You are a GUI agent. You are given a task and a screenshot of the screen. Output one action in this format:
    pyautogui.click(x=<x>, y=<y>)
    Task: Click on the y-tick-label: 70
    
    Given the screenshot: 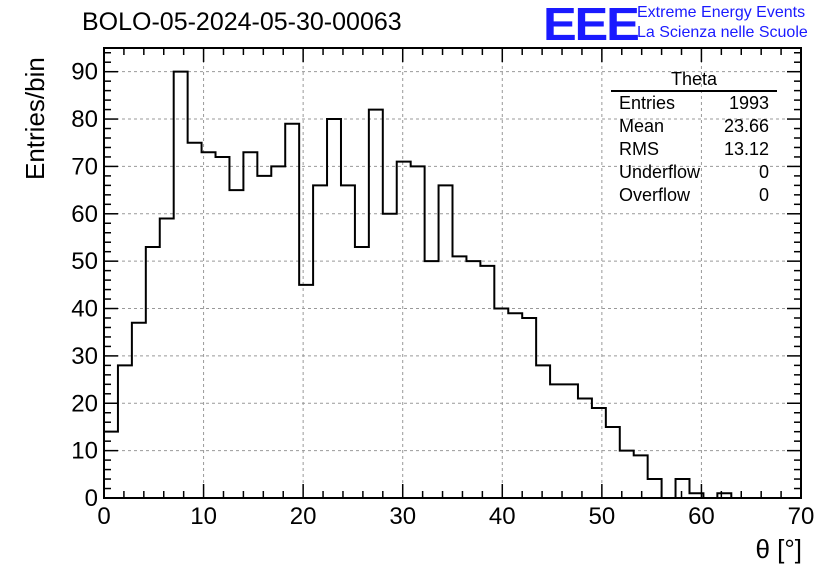 What is the action you would take?
    pyautogui.click(x=84, y=166)
    